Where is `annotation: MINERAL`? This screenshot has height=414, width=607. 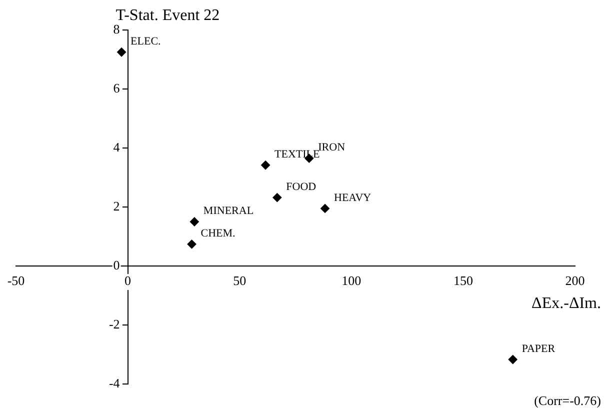 annotation: MINERAL is located at coordinates (228, 211).